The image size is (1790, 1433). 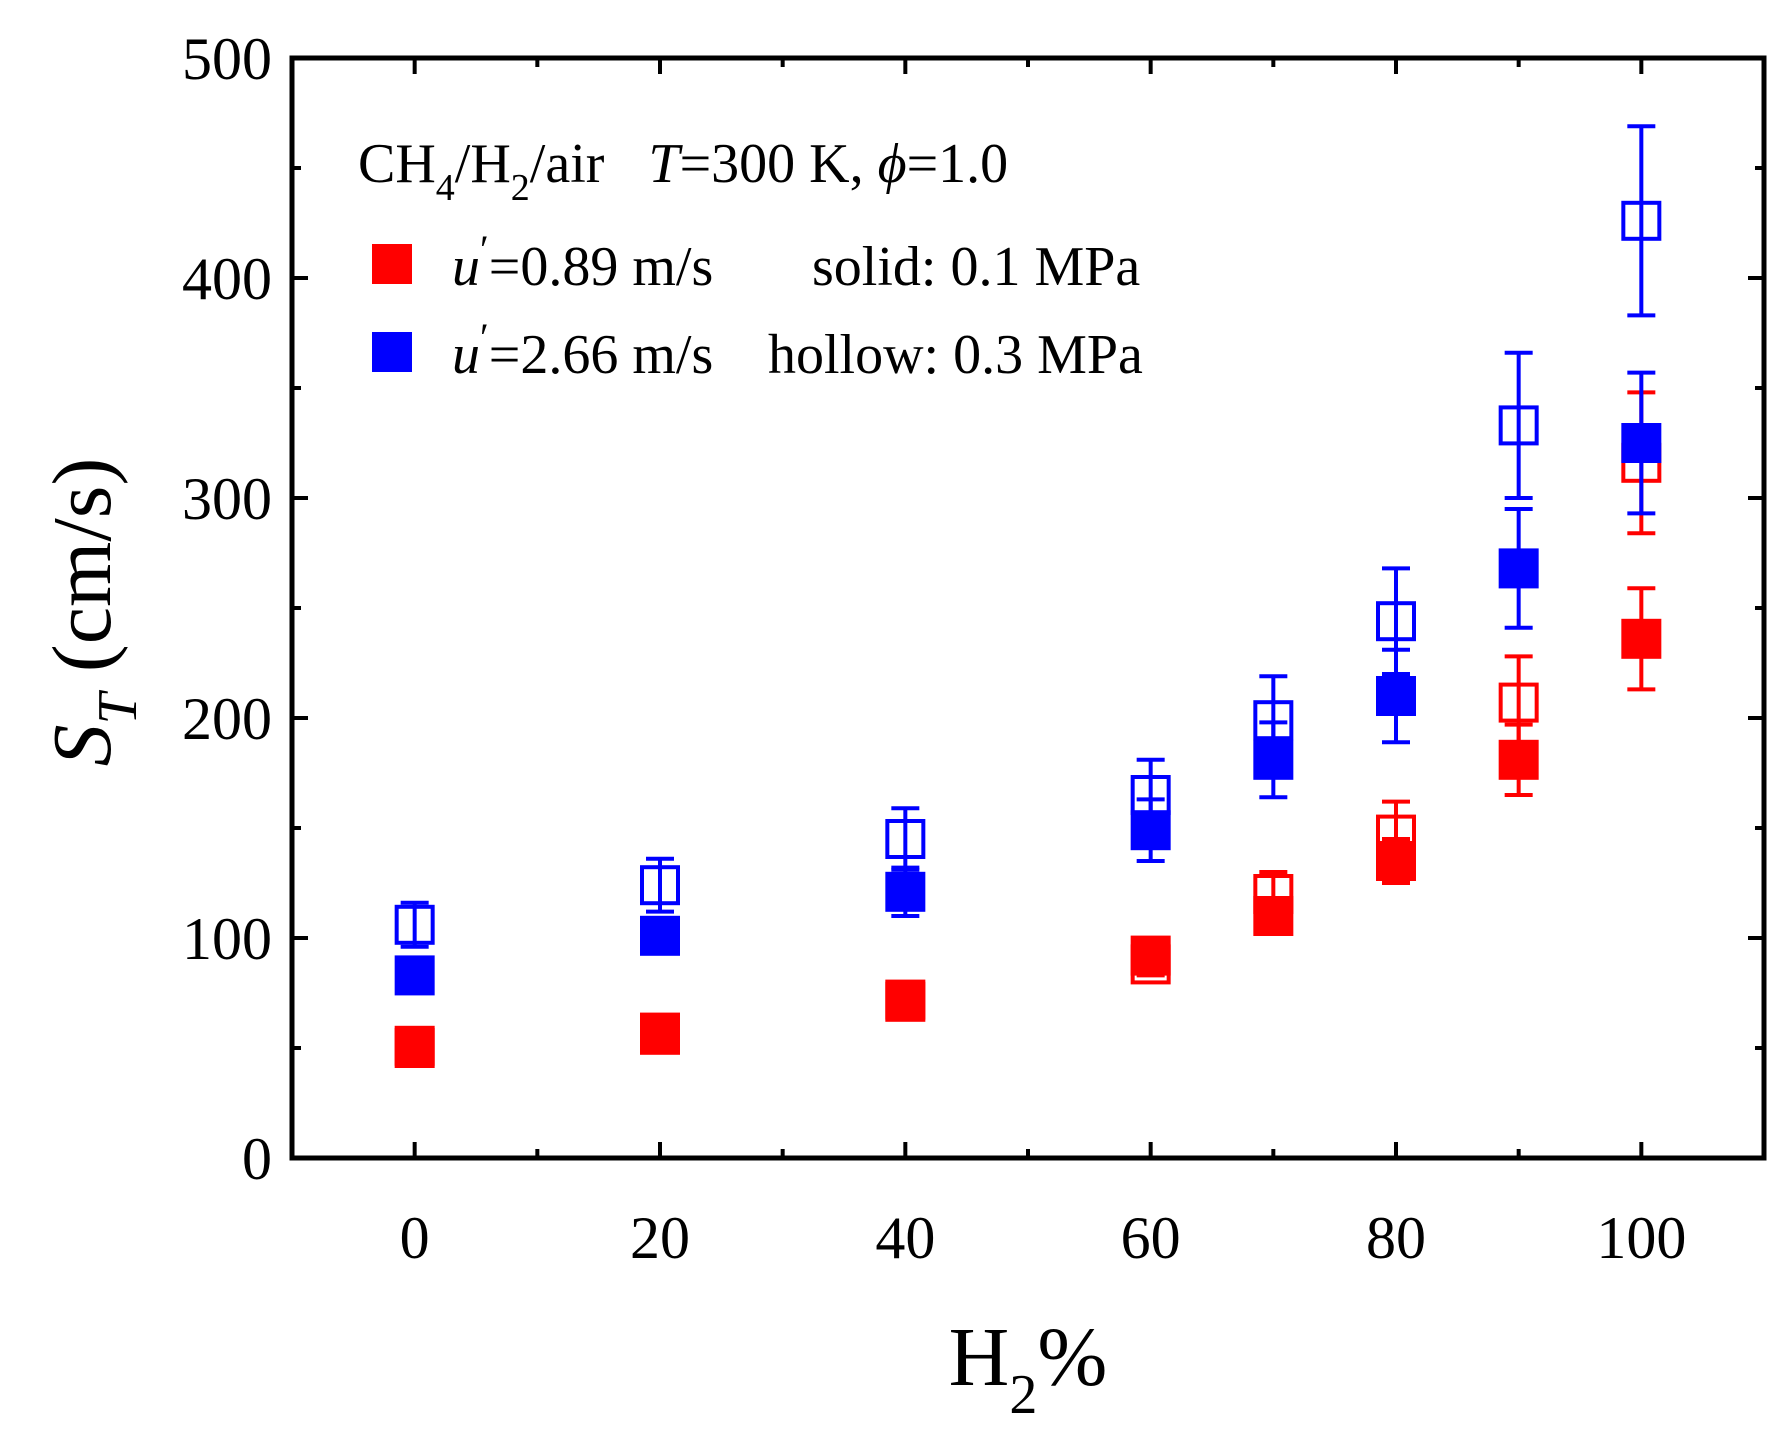 What do you see at coordinates (227, 939) in the screenshot?
I see `y-tick-label: 100` at bounding box center [227, 939].